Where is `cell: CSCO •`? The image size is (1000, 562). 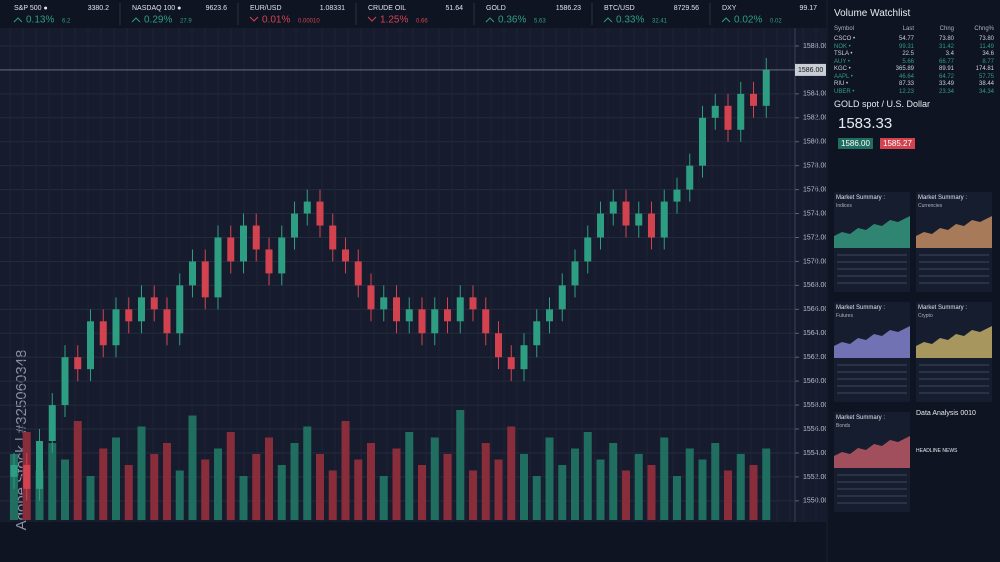 cell: CSCO • is located at coordinates (845, 39).